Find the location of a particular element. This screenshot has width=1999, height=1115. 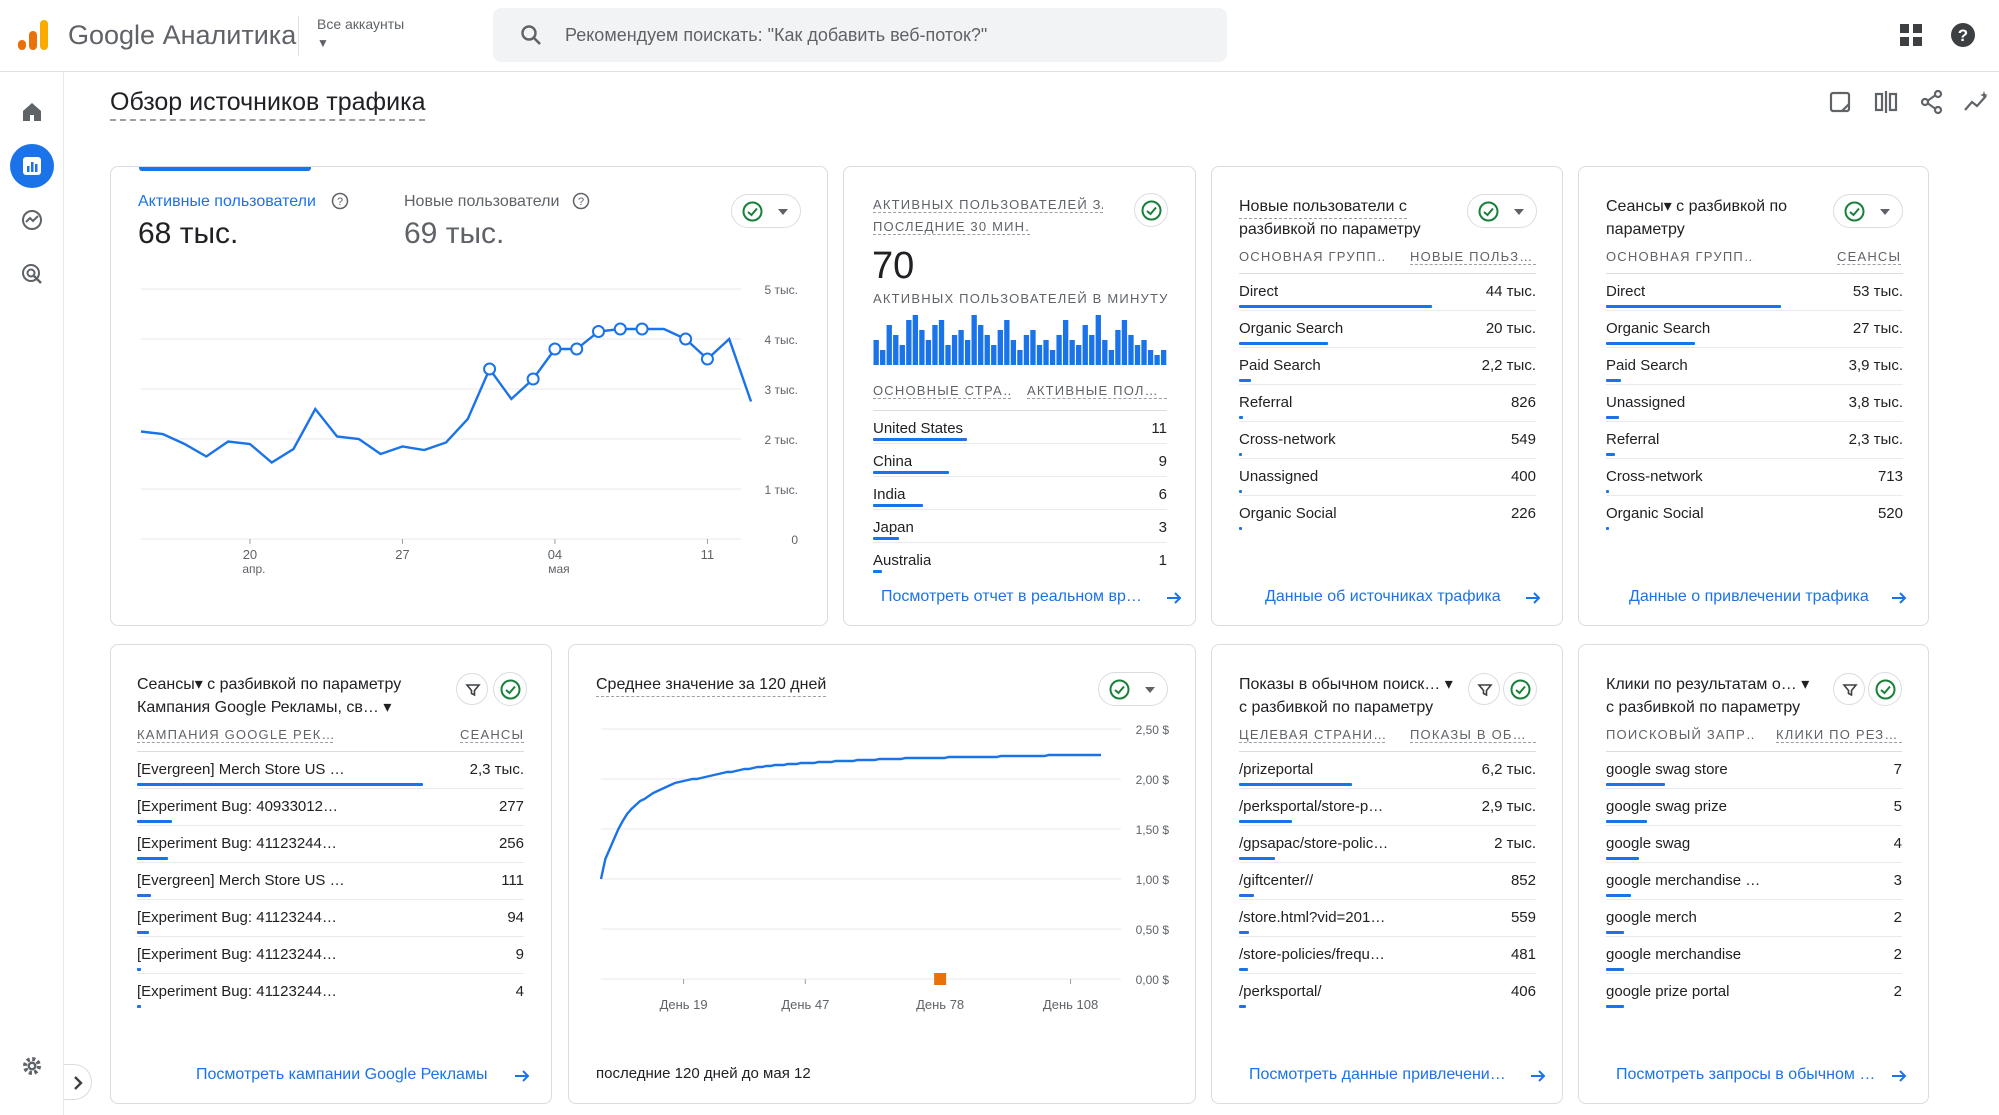

table-row: Cross-network 549 is located at coordinates (1387, 439).